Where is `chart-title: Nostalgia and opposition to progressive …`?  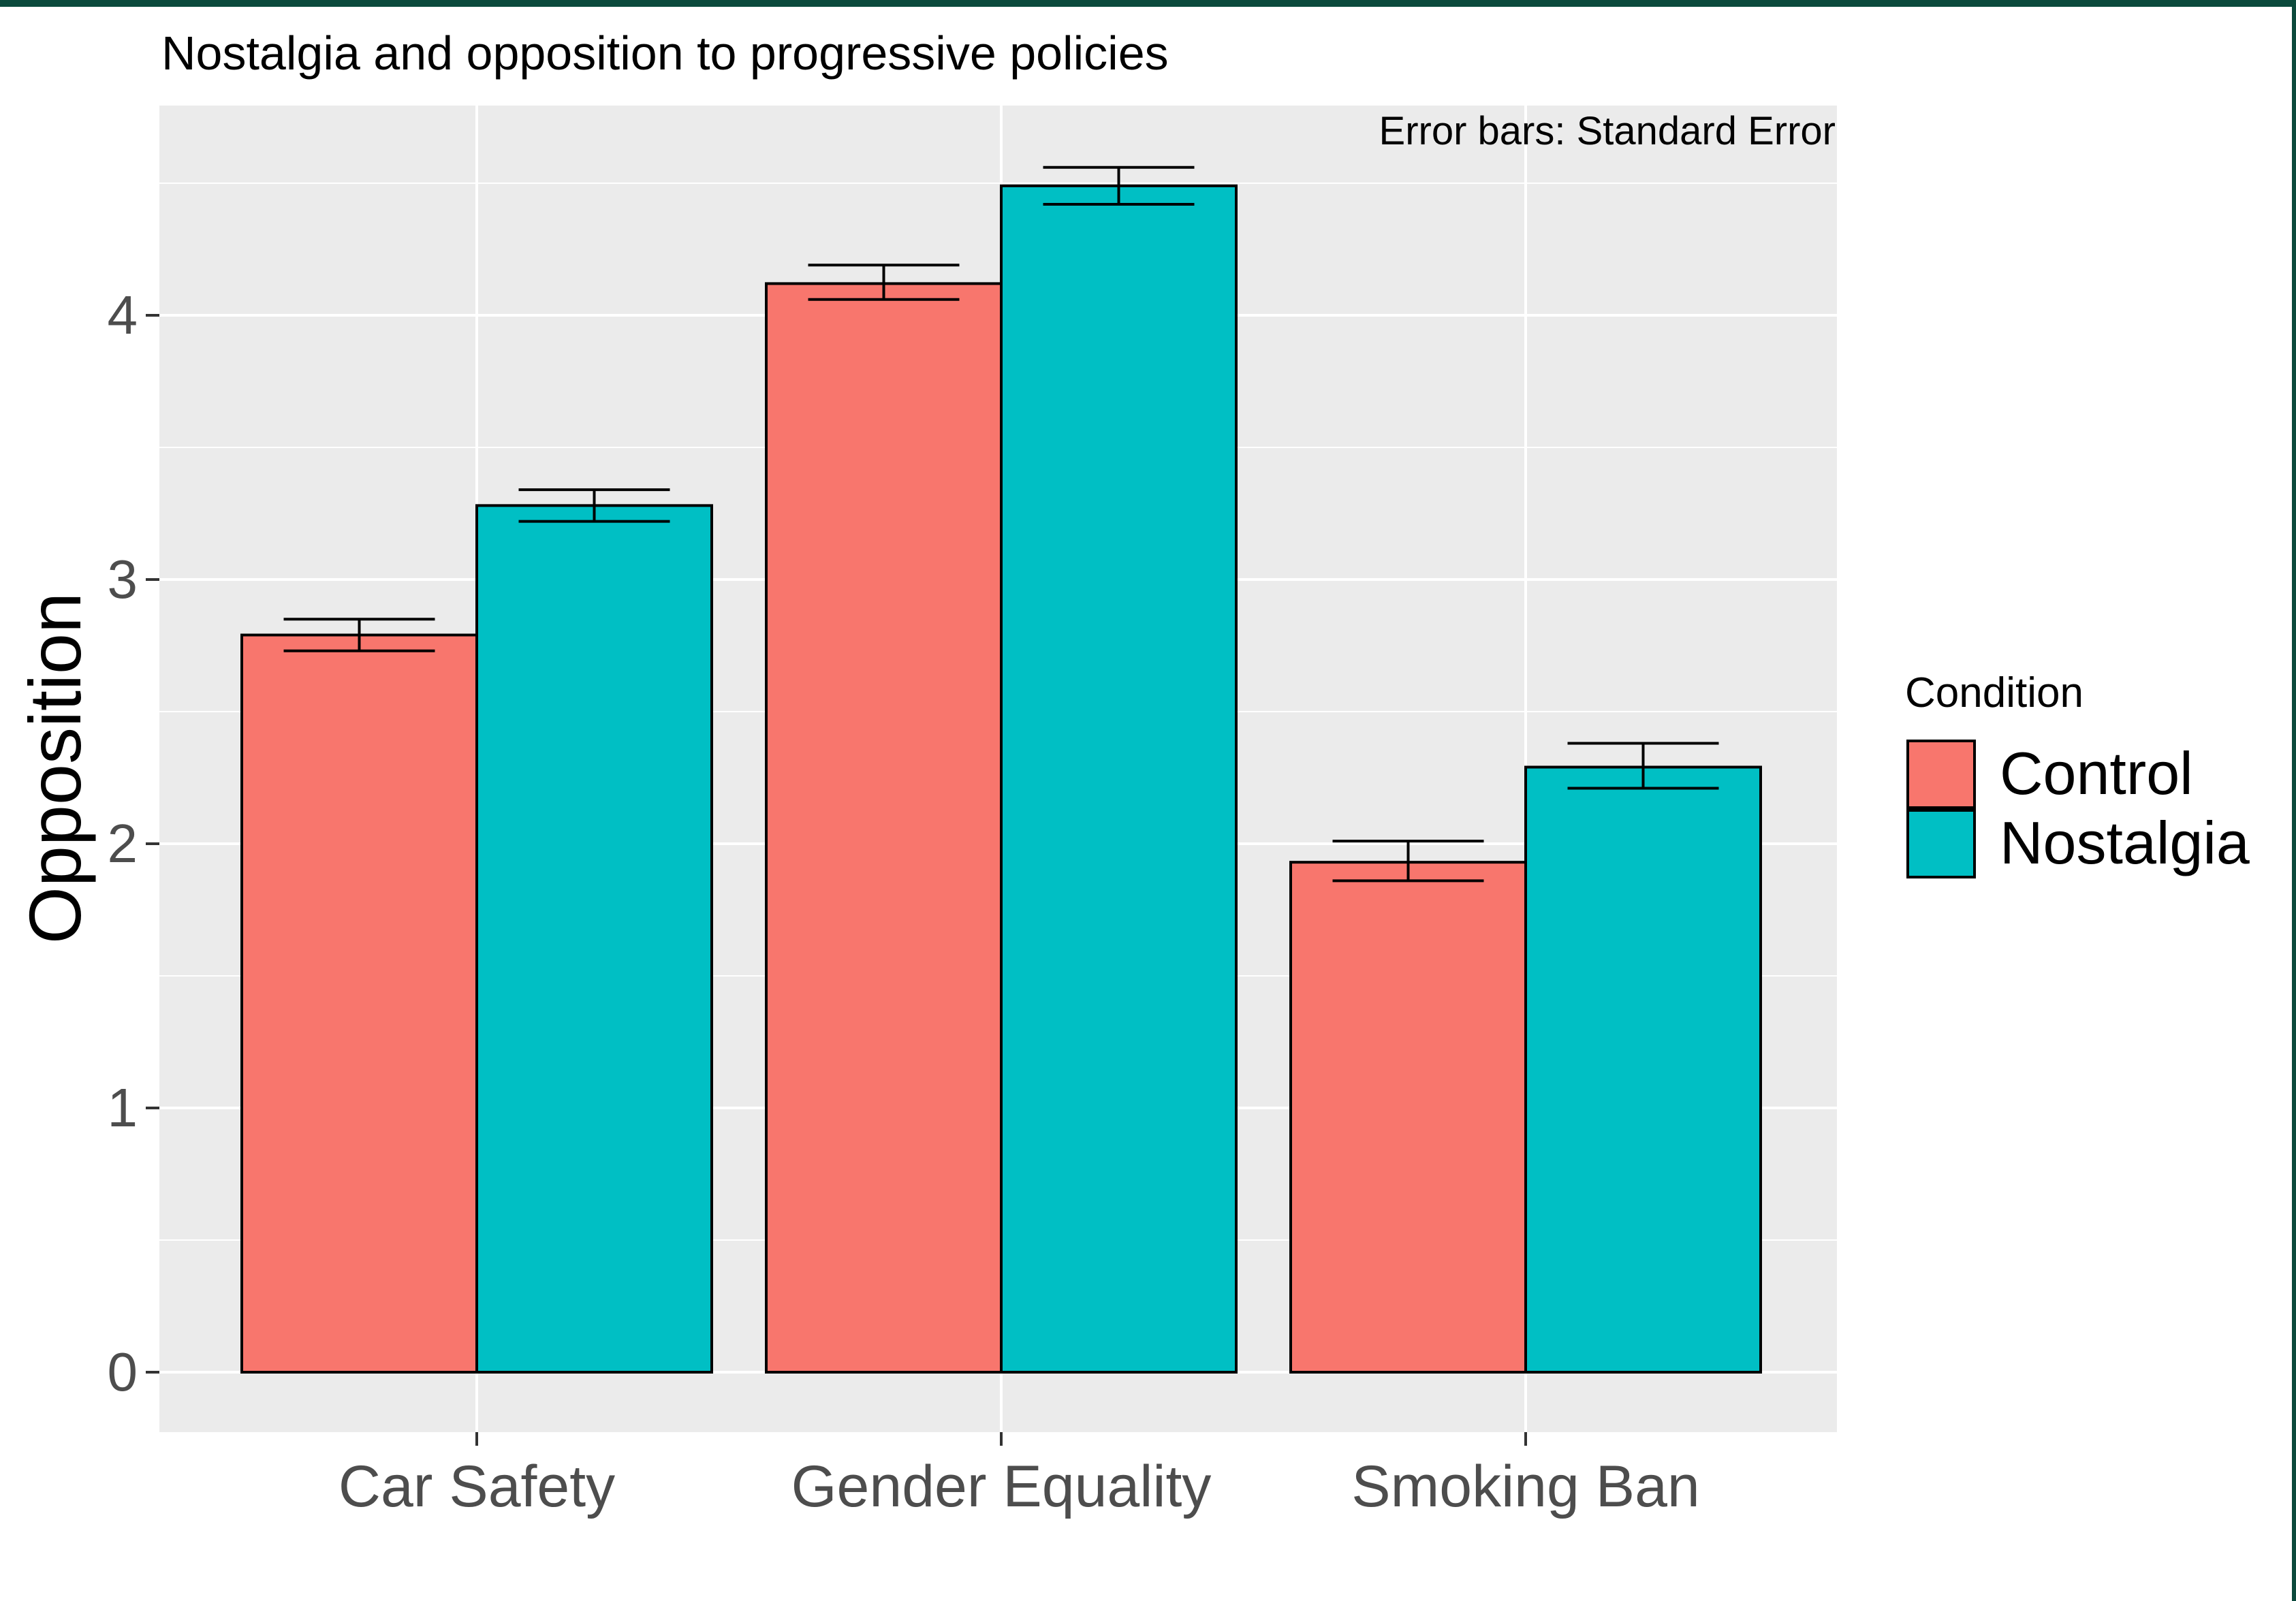
chart-title: Nostalgia and opposition to progressive … is located at coordinates (665, 53).